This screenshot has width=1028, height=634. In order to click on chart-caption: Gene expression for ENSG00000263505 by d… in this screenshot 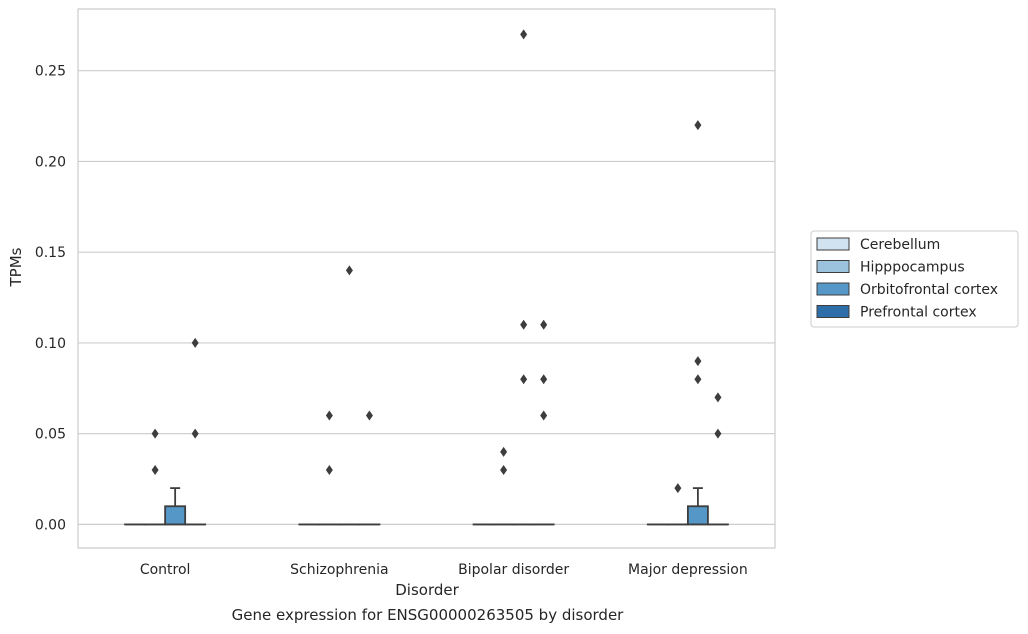, I will do `click(427, 615)`.